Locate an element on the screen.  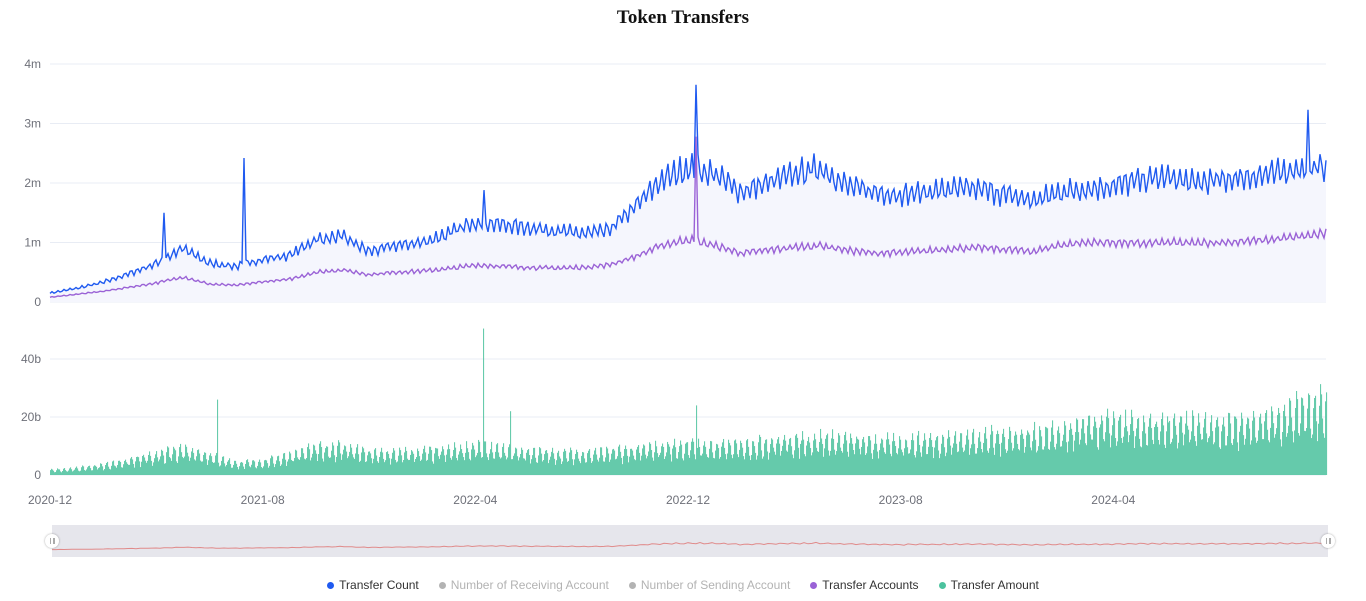
y-tick-label: 40b is located at coordinates (31, 359).